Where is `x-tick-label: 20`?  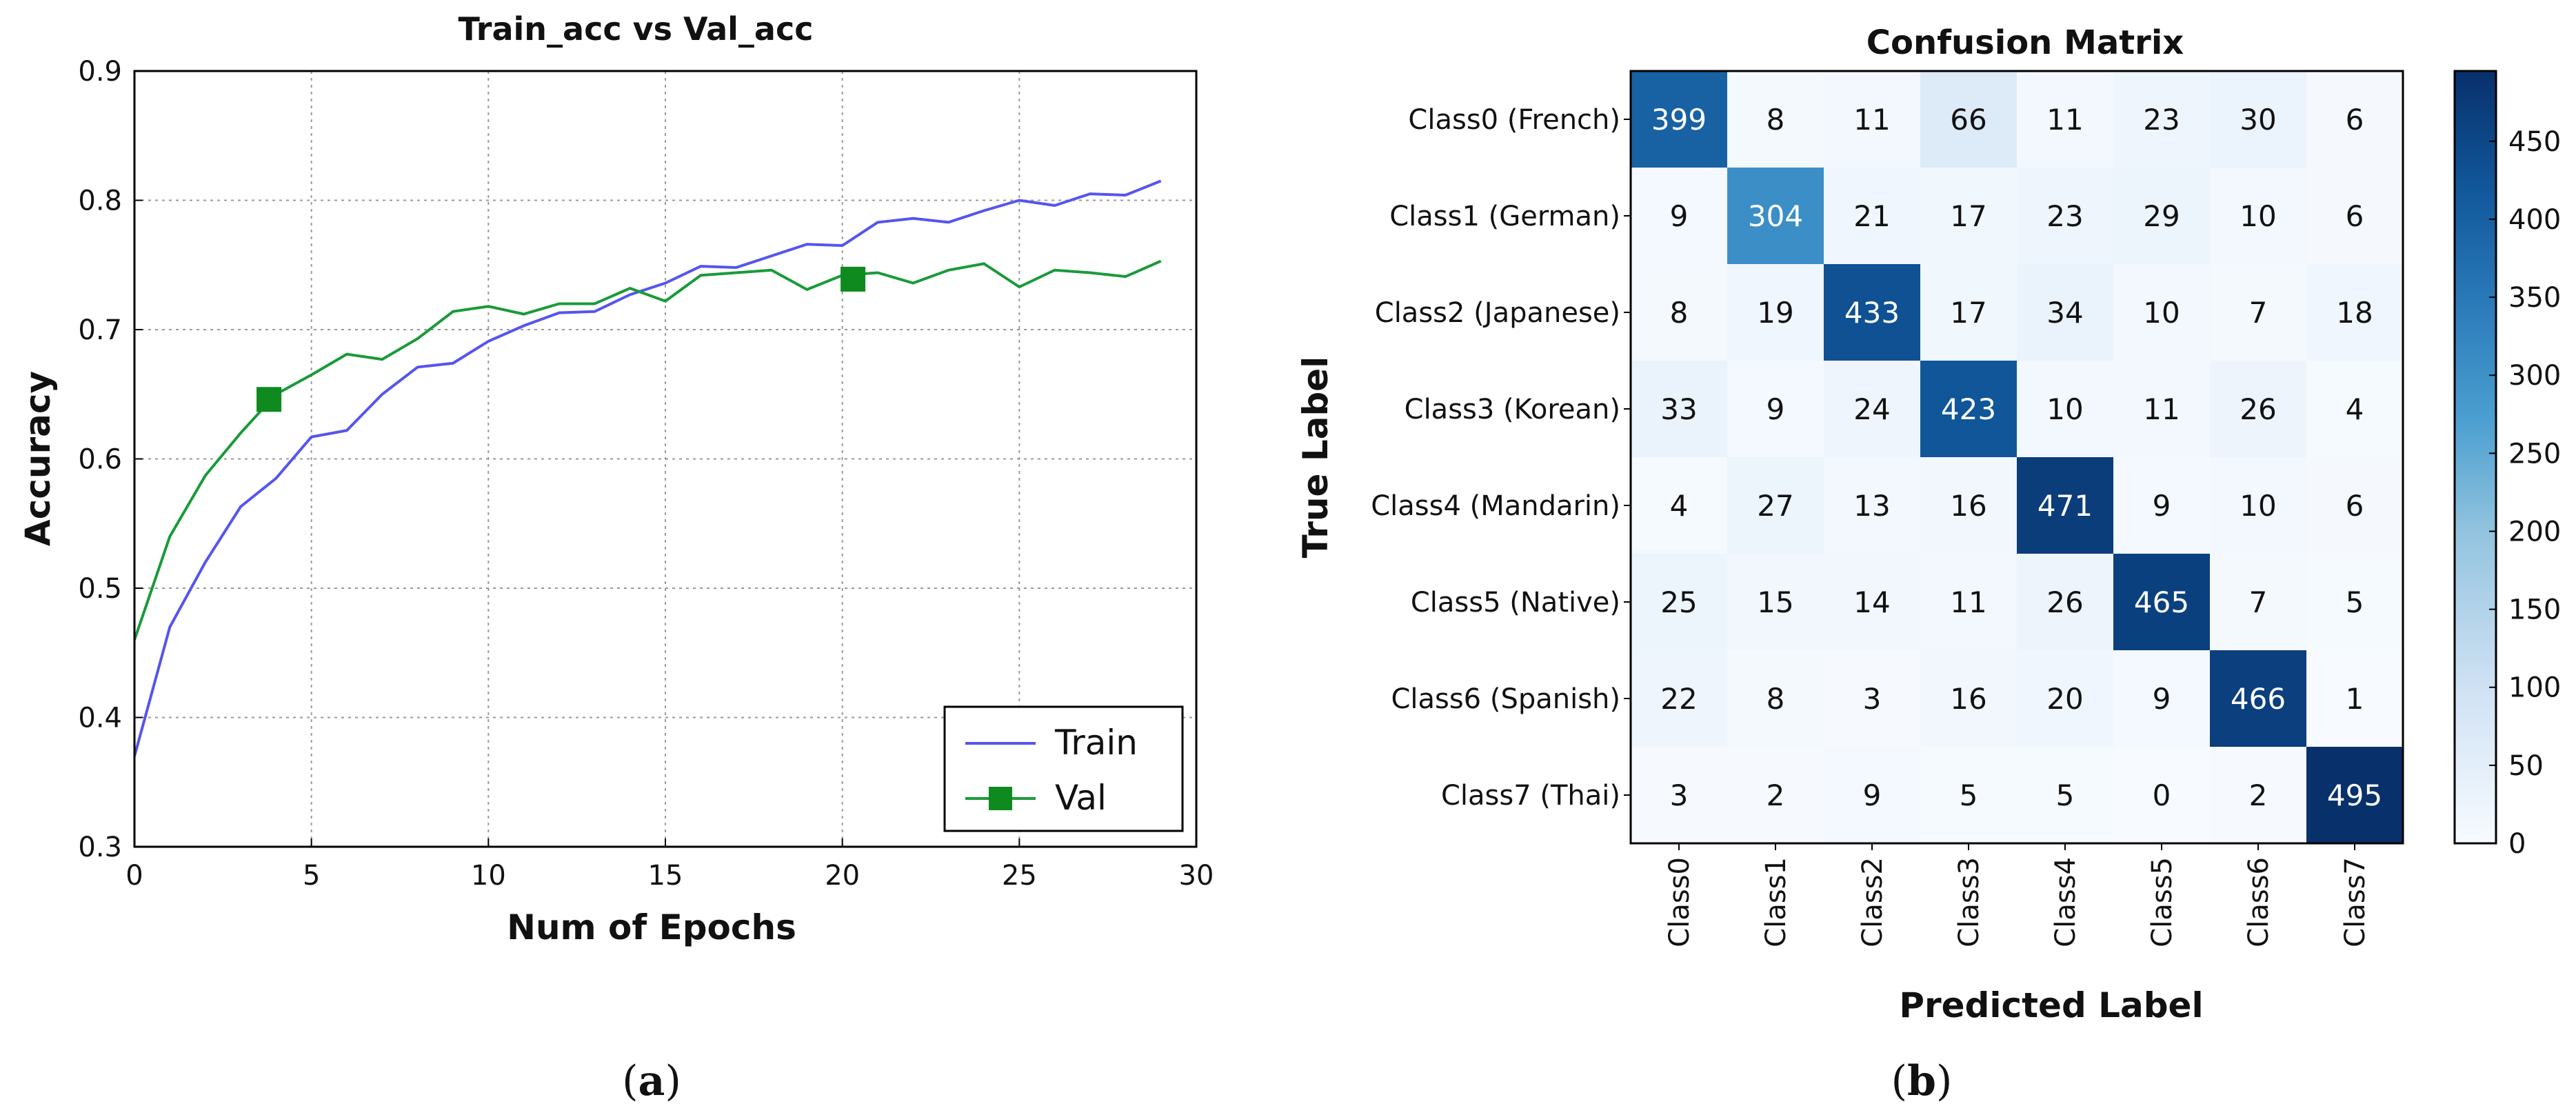 x-tick-label: 20 is located at coordinates (842, 876).